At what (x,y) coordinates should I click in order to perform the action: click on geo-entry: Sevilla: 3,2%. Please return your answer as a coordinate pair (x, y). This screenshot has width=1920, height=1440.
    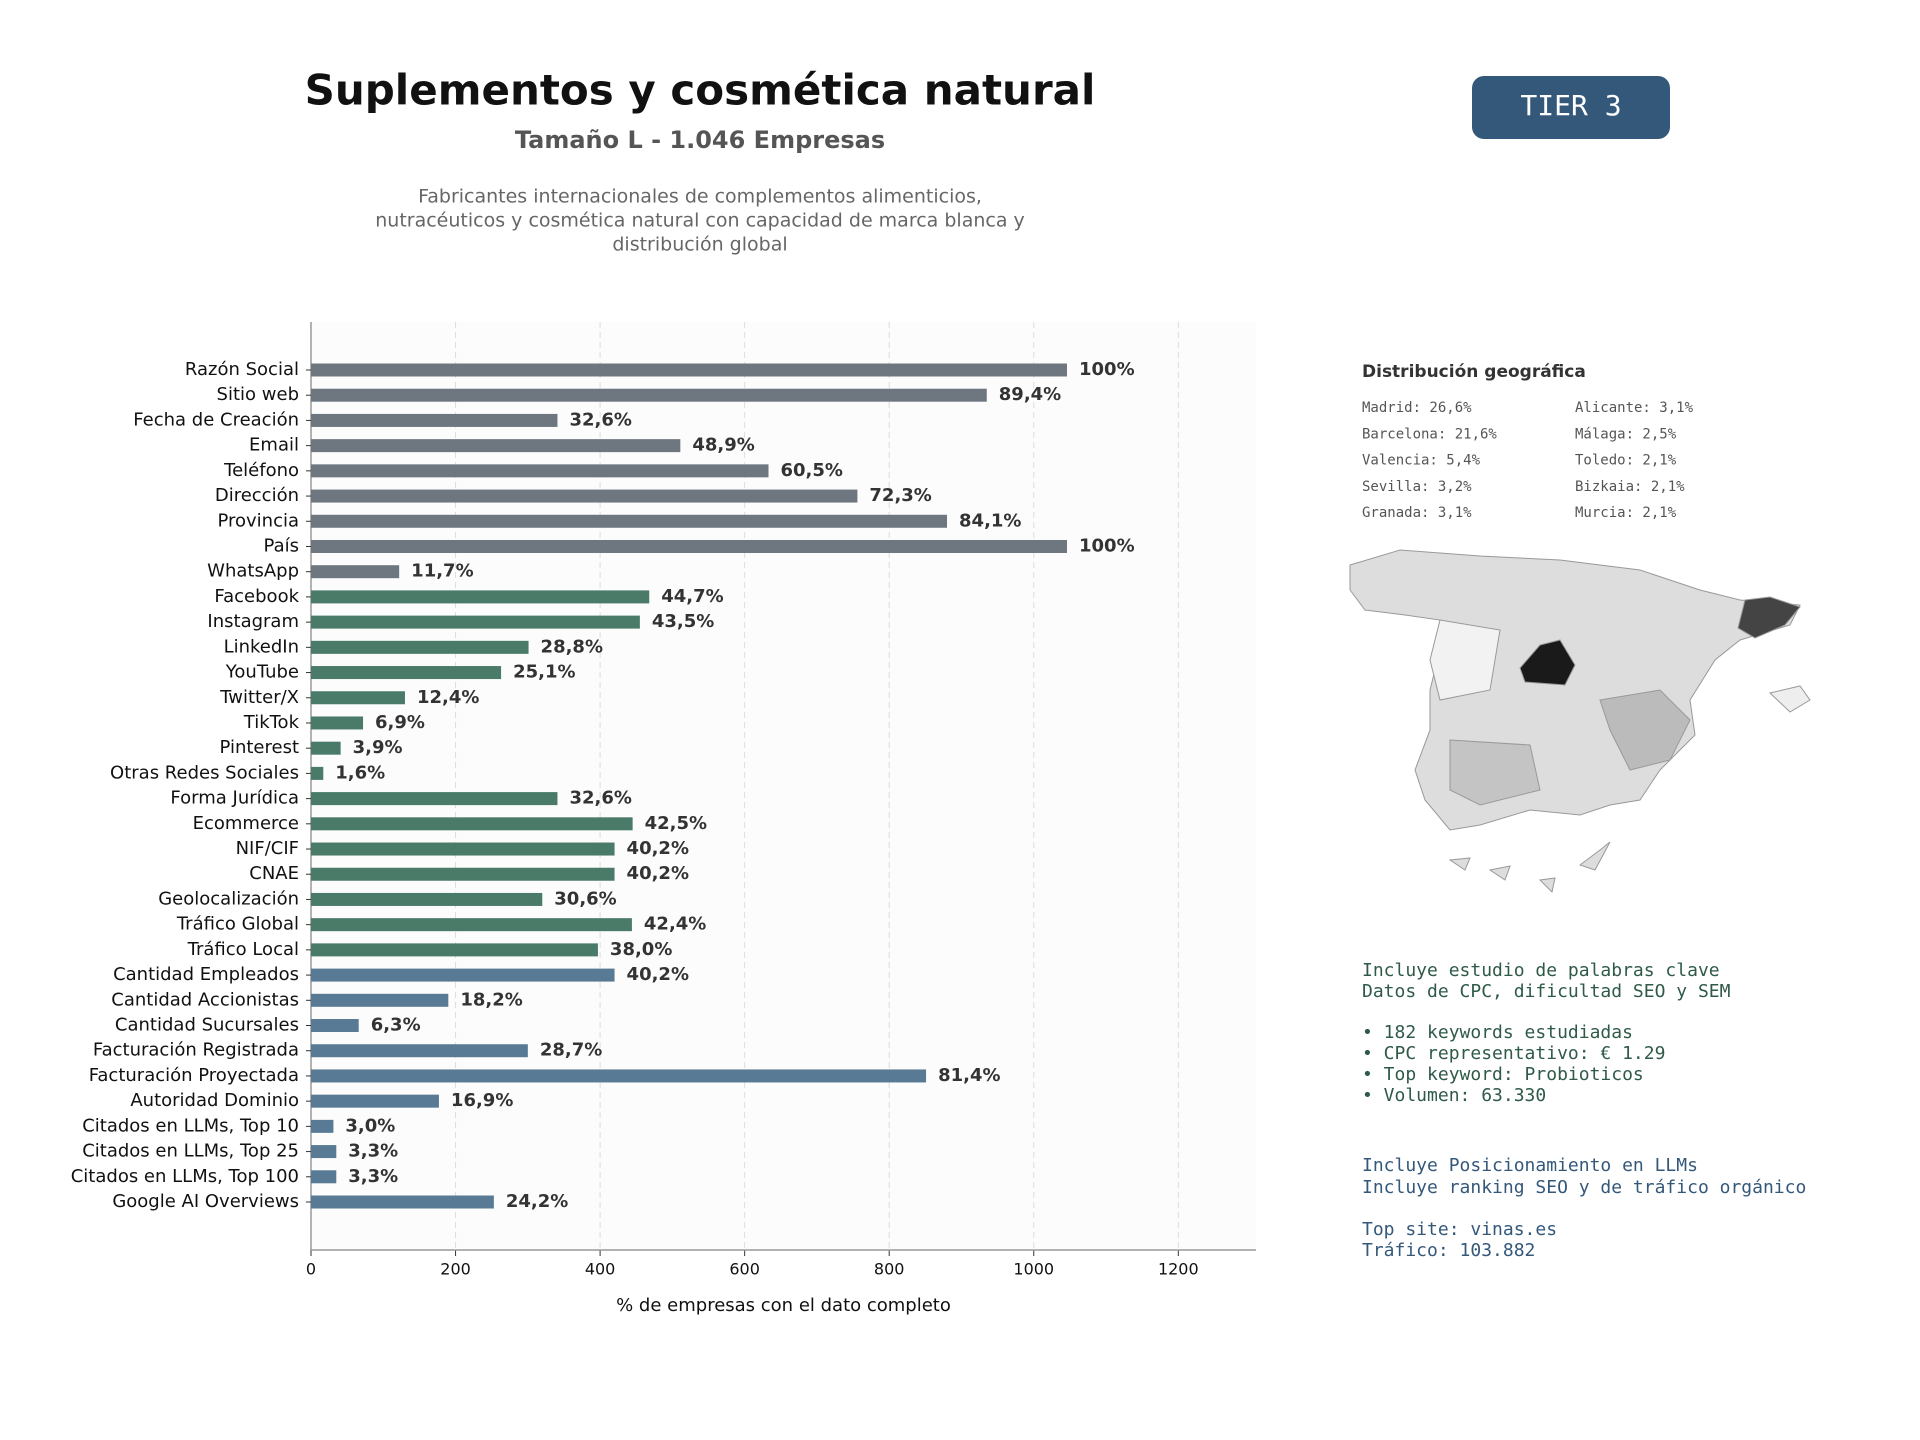
    Looking at the image, I should click on (1417, 487).